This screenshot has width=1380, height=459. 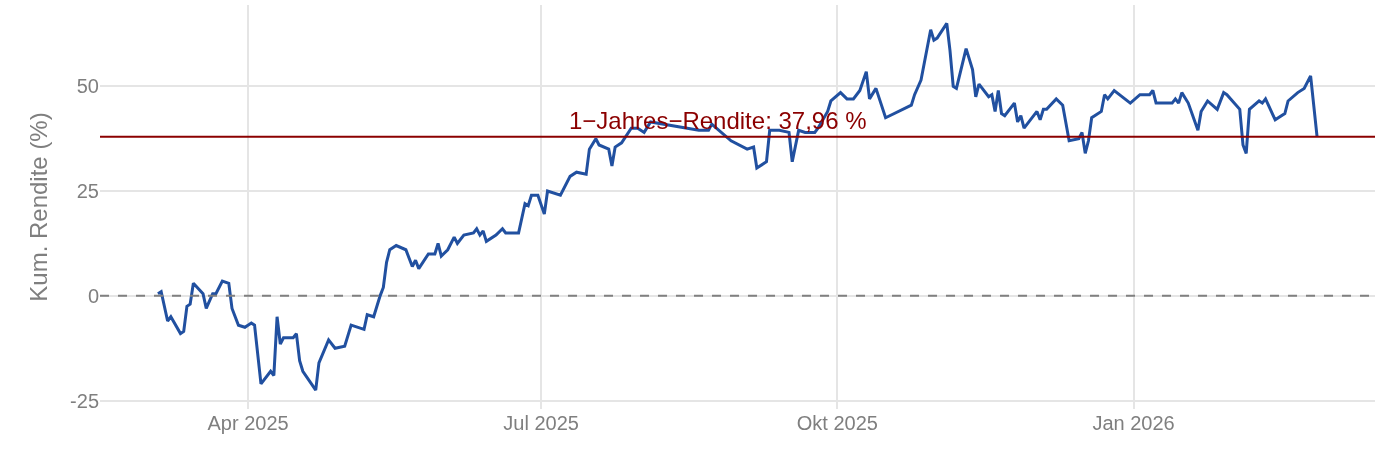 What do you see at coordinates (39, 207) in the screenshot?
I see `y-axis-title: Kum. Rendite (%)` at bounding box center [39, 207].